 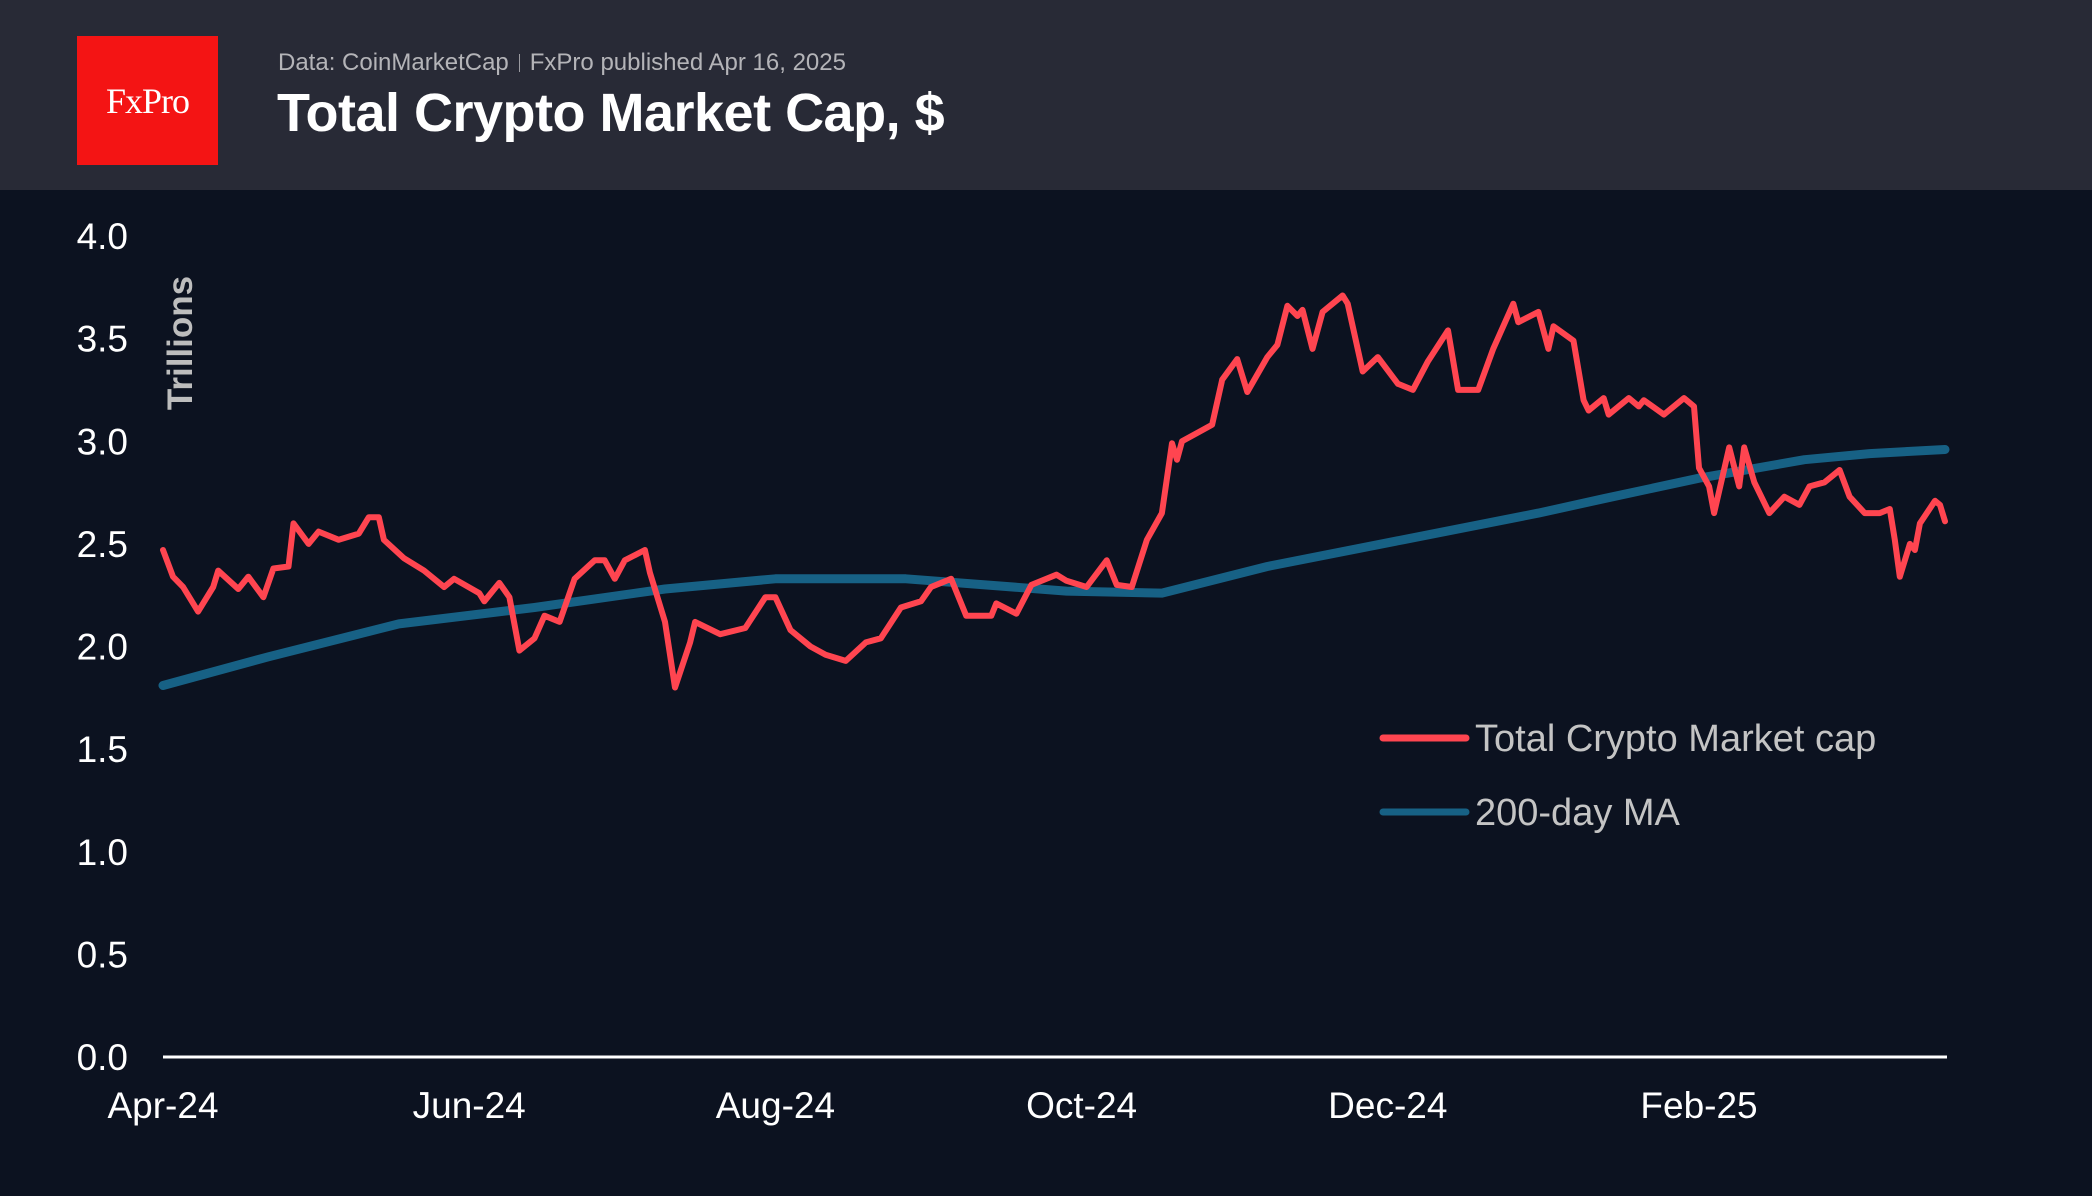 I want to click on separator, so click(x=519, y=63).